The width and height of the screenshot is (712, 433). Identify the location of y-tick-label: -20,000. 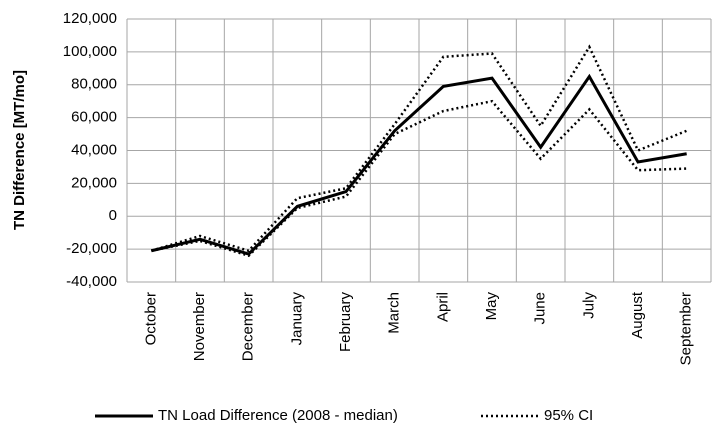
(91, 248).